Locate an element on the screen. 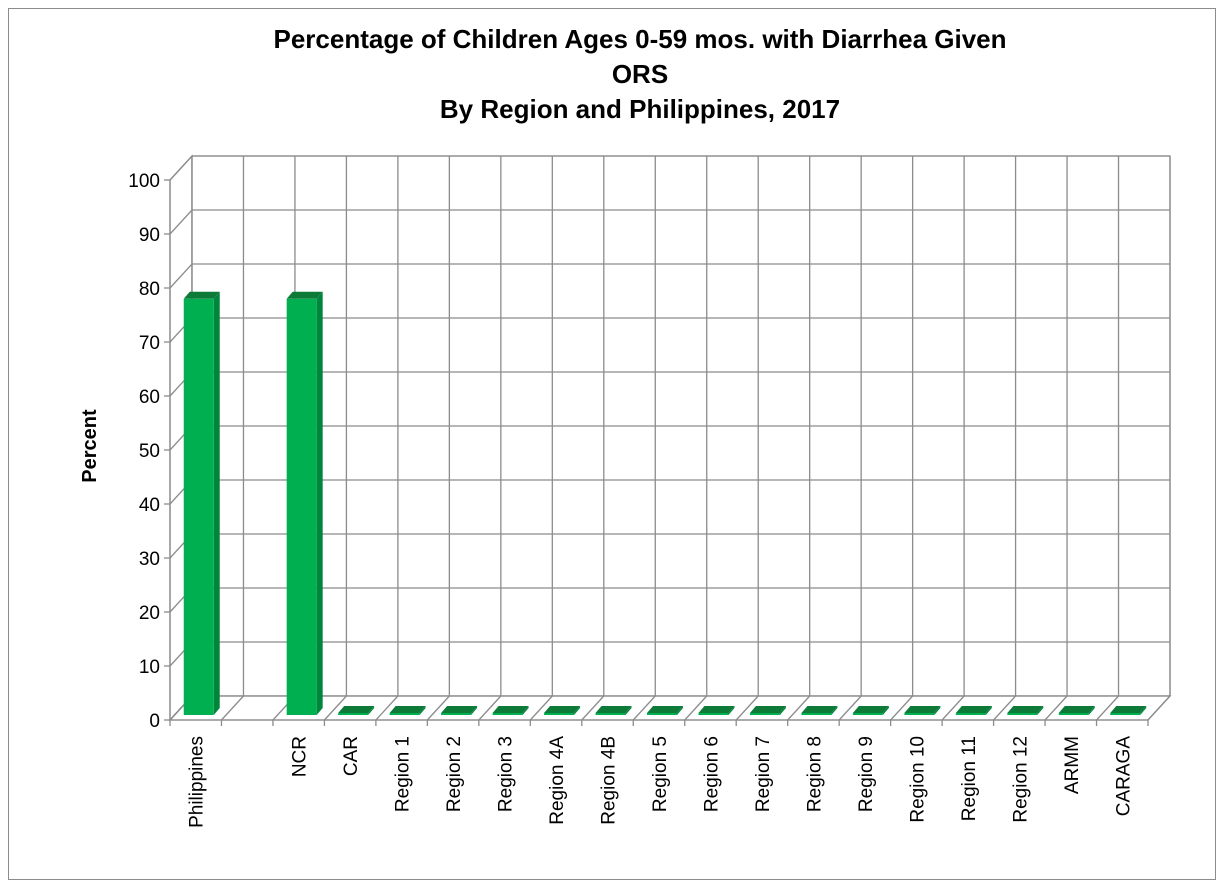 This screenshot has height=890, width=1225. x-tick-label: Region 2 is located at coordinates (454, 774).